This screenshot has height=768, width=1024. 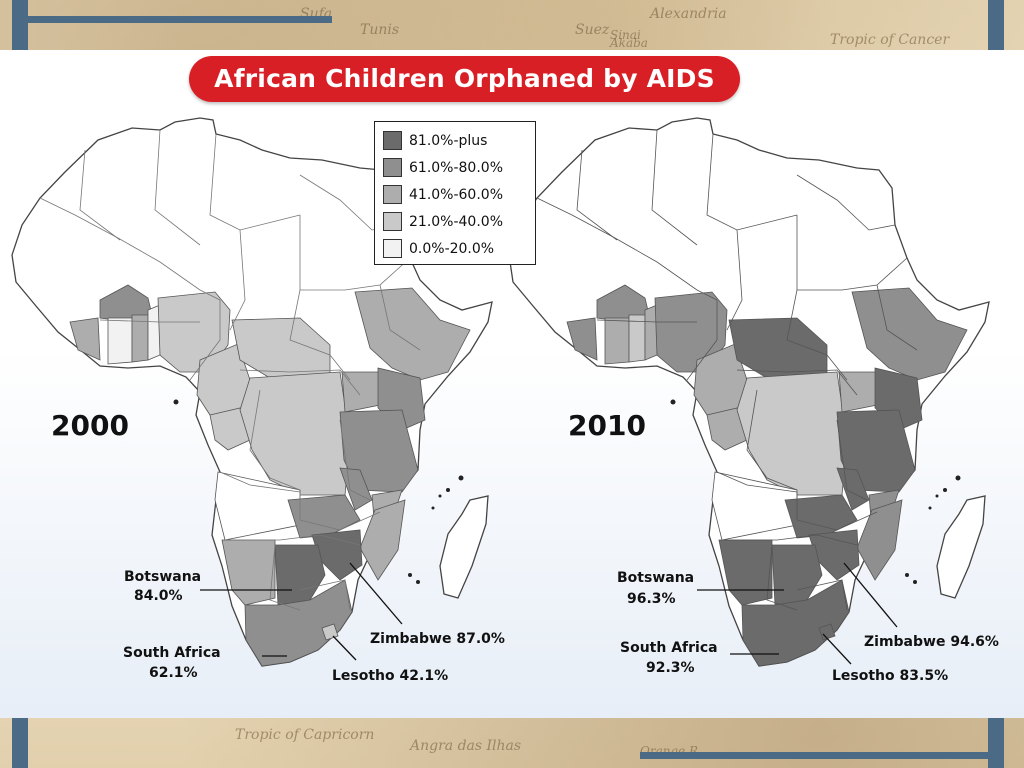 What do you see at coordinates (670, 668) in the screenshot?
I see `value-south-africa-2010: 92.3%` at bounding box center [670, 668].